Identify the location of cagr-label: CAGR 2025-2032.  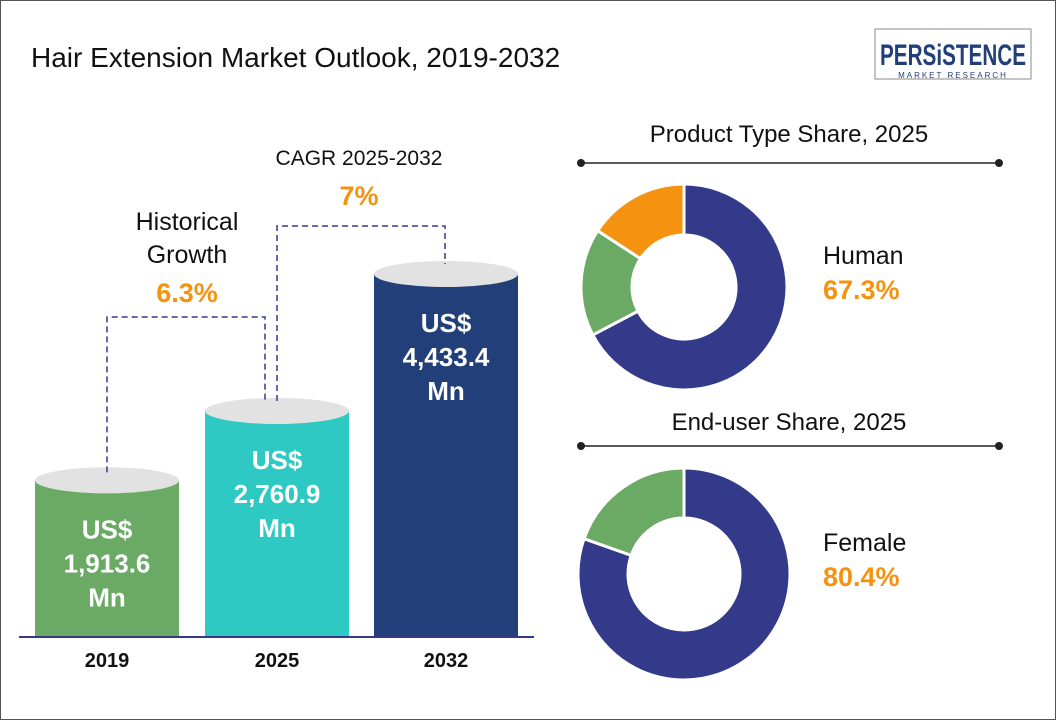
(359, 158).